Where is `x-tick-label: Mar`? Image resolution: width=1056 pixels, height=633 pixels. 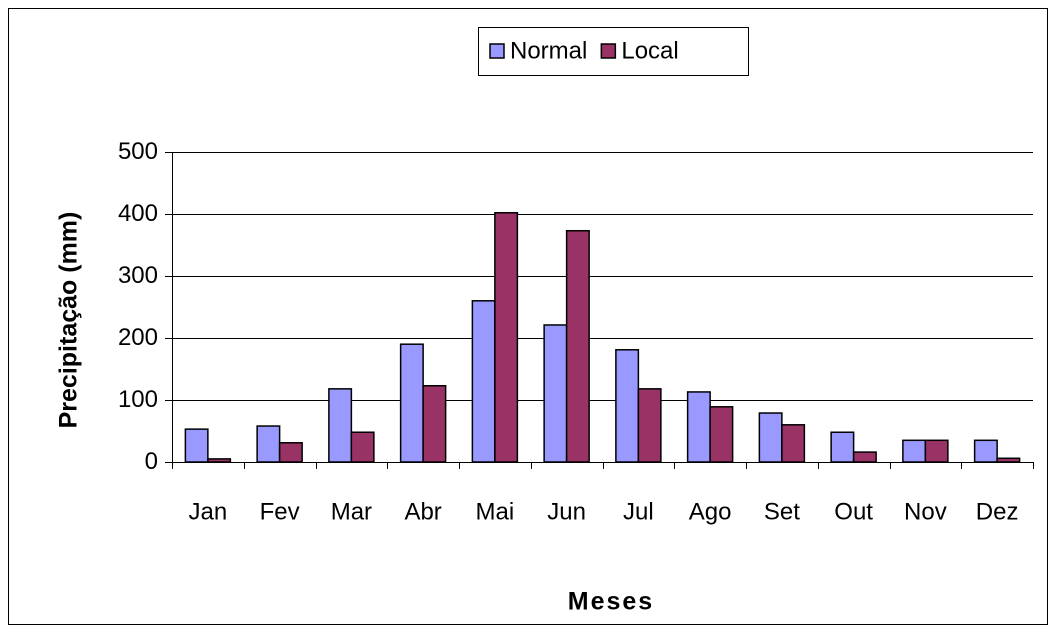 x-tick-label: Mar is located at coordinates (351, 511).